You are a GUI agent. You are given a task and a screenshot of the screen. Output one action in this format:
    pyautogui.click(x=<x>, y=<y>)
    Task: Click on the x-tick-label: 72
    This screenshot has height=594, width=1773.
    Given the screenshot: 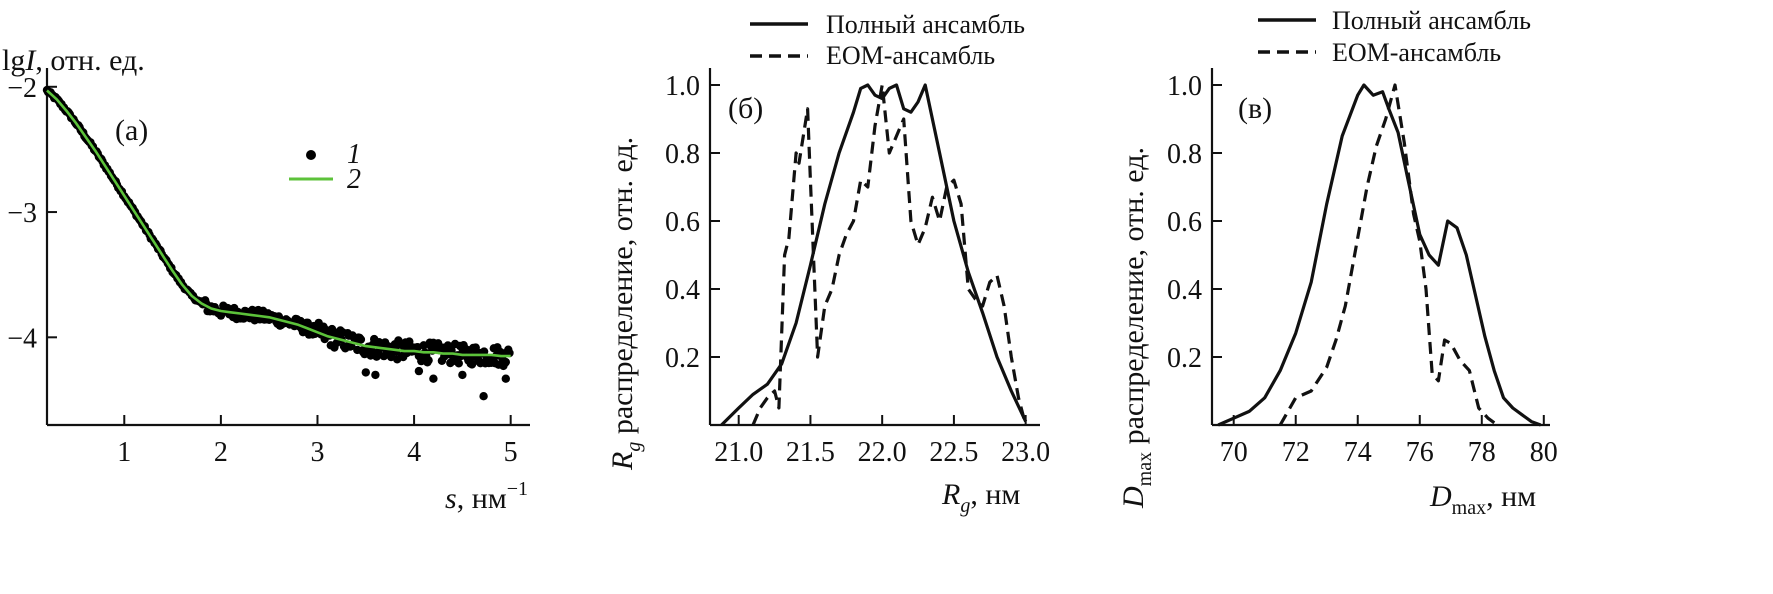 What is the action you would take?
    pyautogui.click(x=1296, y=452)
    